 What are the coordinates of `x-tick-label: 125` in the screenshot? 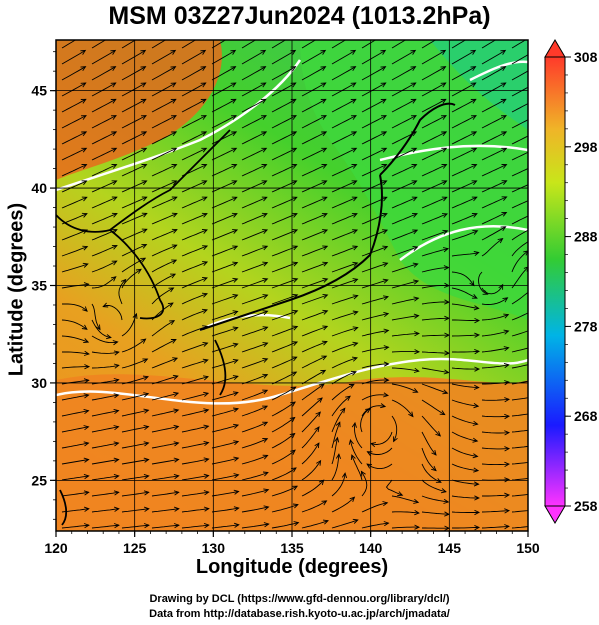 It's located at (135, 548).